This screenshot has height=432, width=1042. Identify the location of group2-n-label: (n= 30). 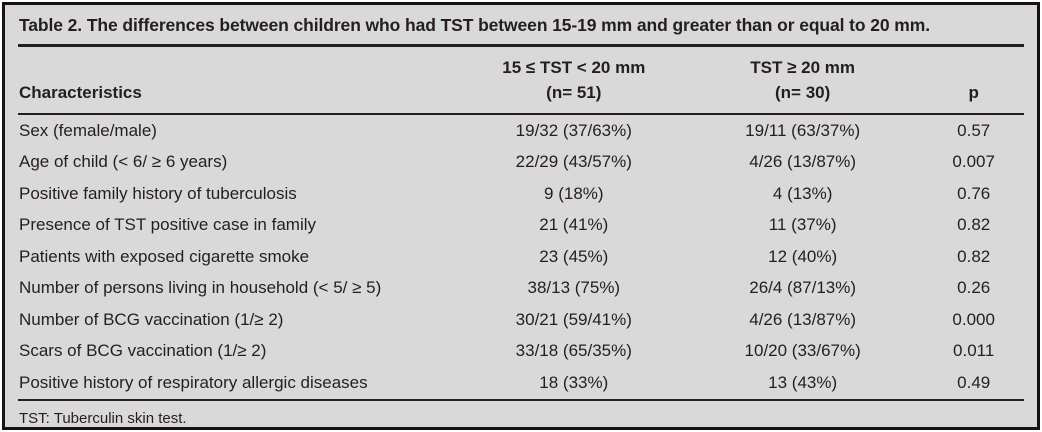
(803, 92).